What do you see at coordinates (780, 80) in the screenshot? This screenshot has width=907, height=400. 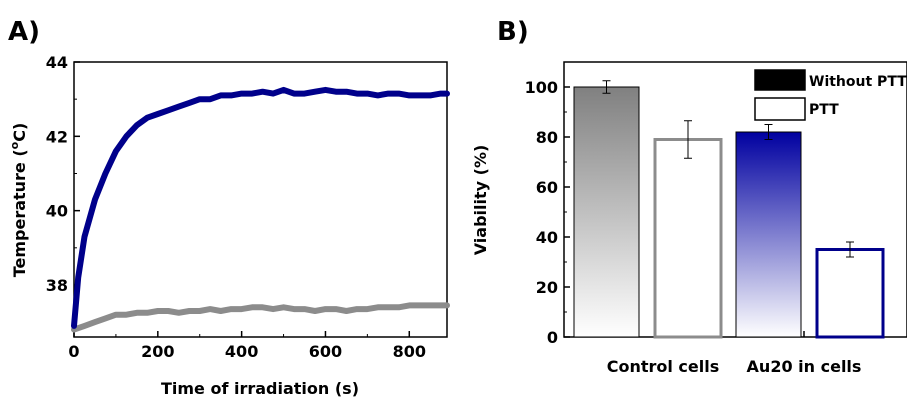 I see `legend-swatch-without-ptt` at bounding box center [780, 80].